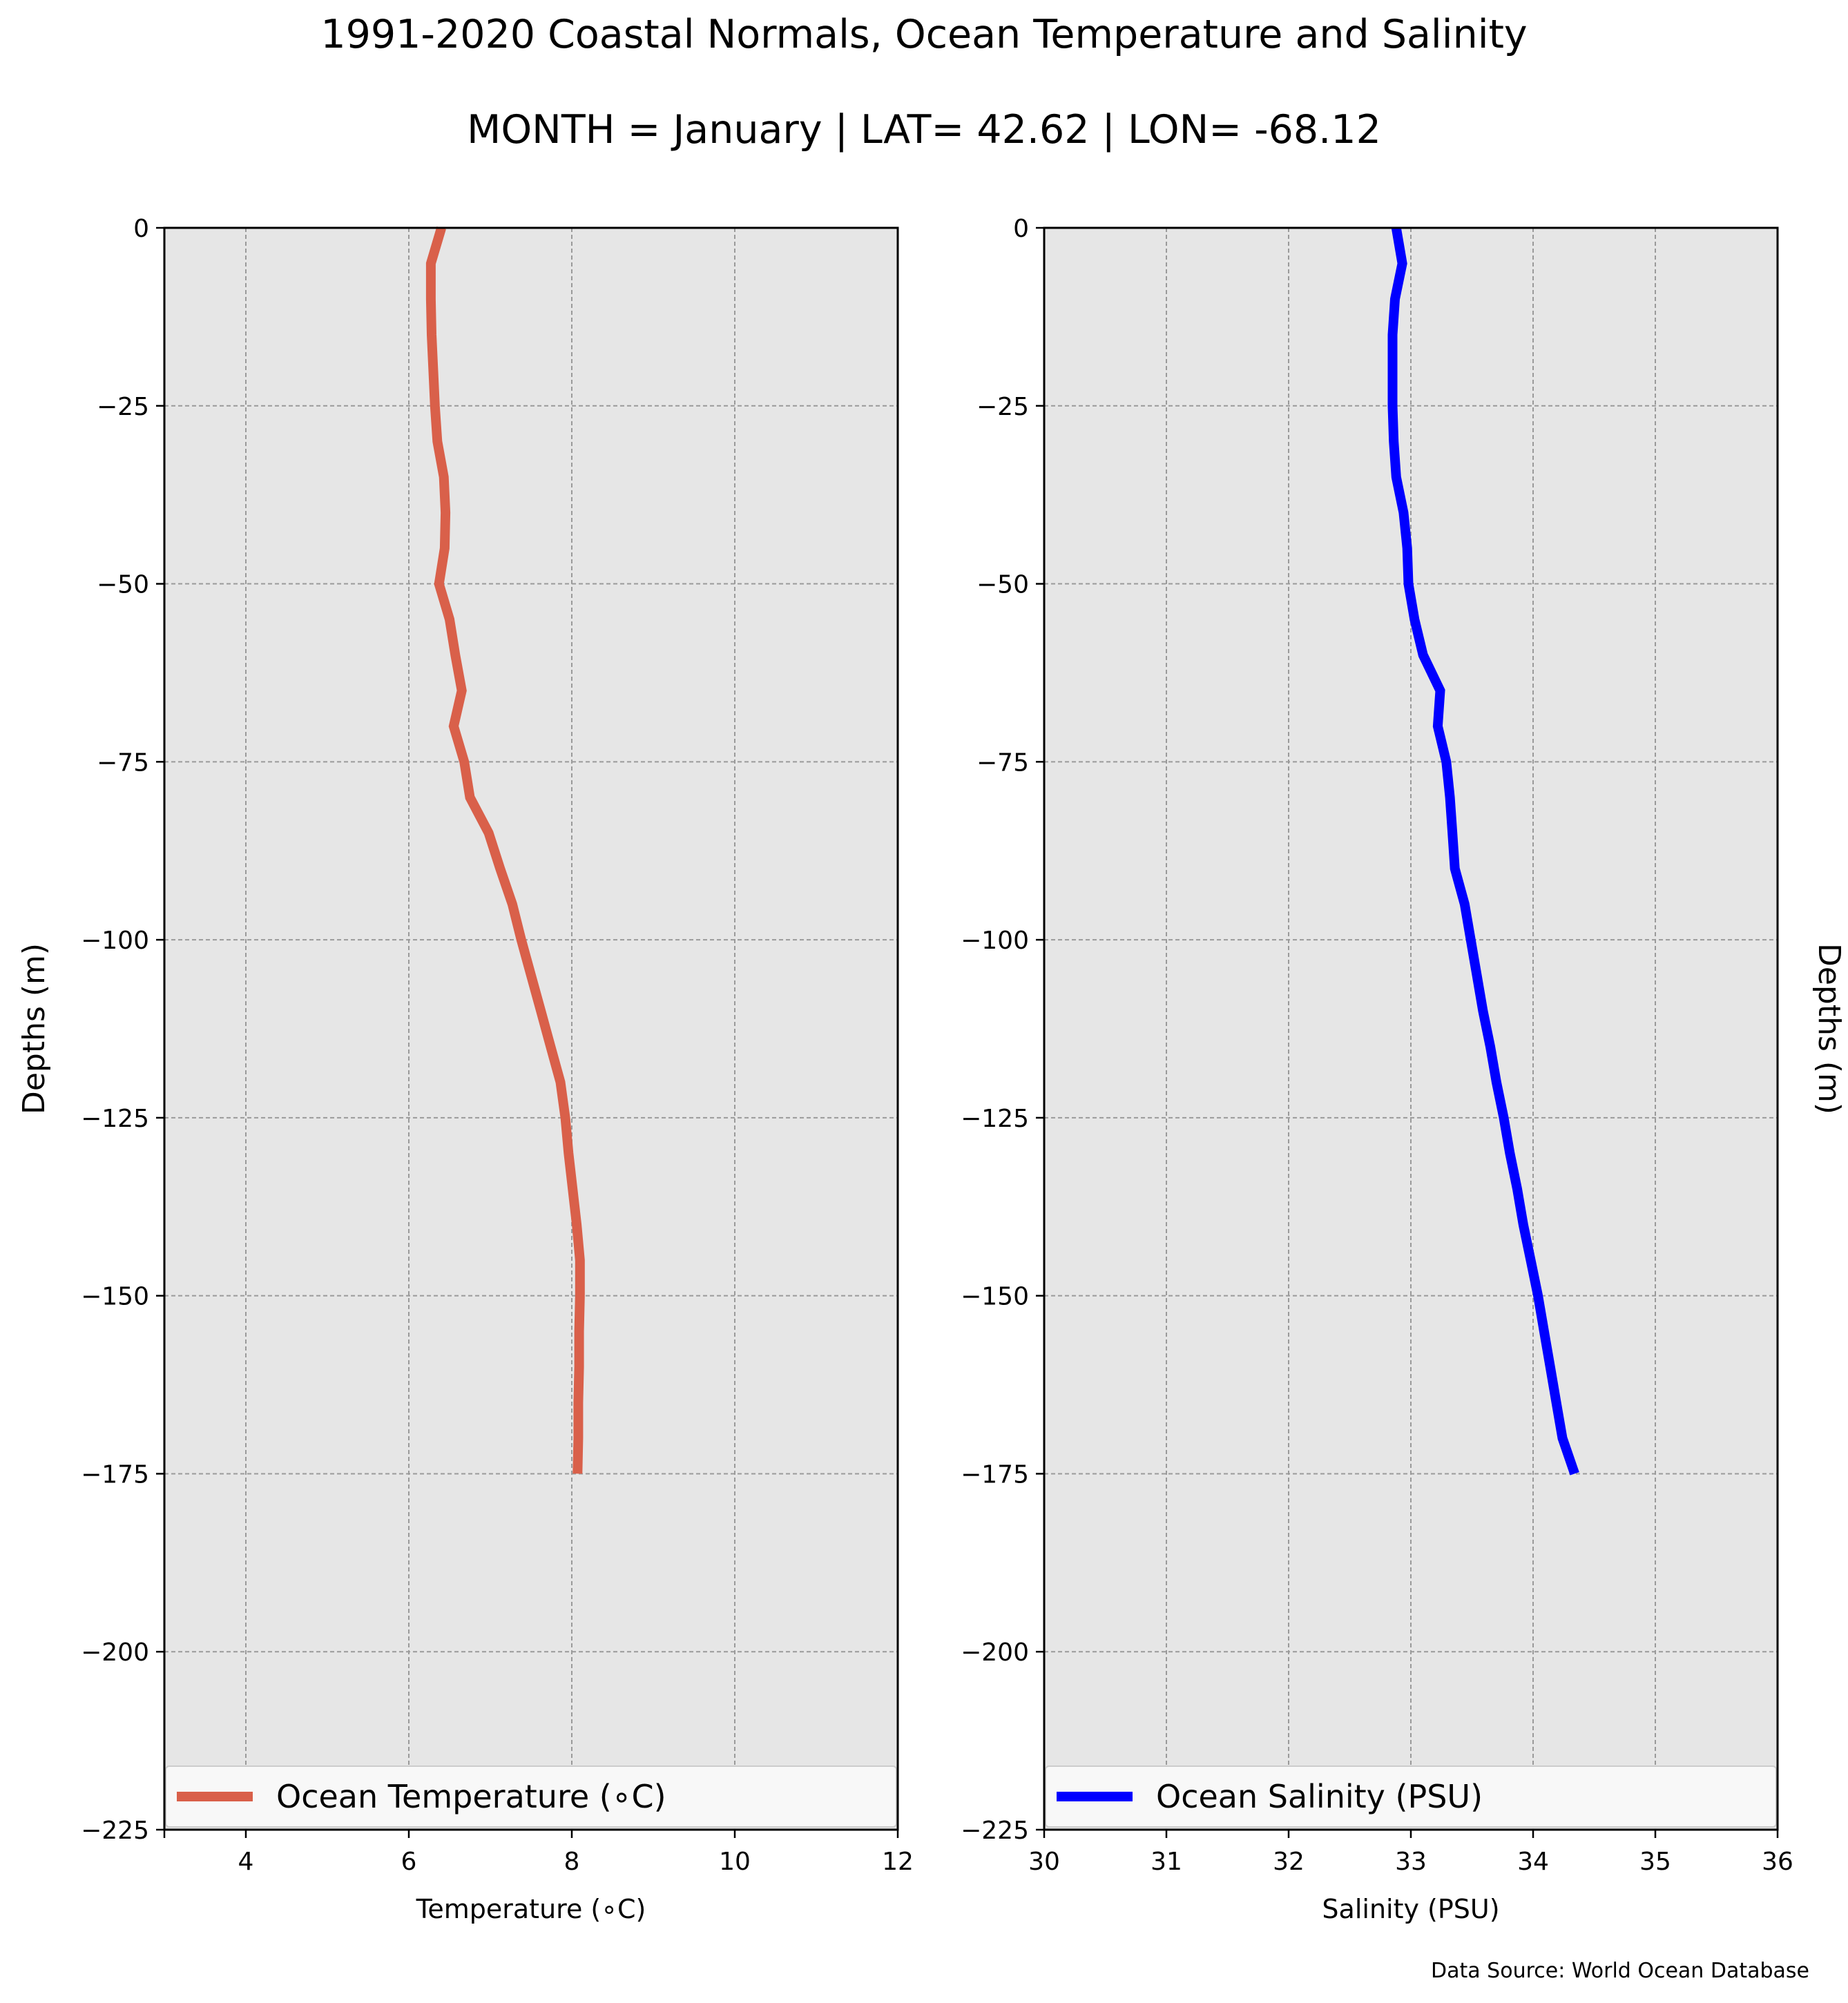  Describe the element at coordinates (123, 407) in the screenshot. I see `temperature-ytick-label: −25` at that location.